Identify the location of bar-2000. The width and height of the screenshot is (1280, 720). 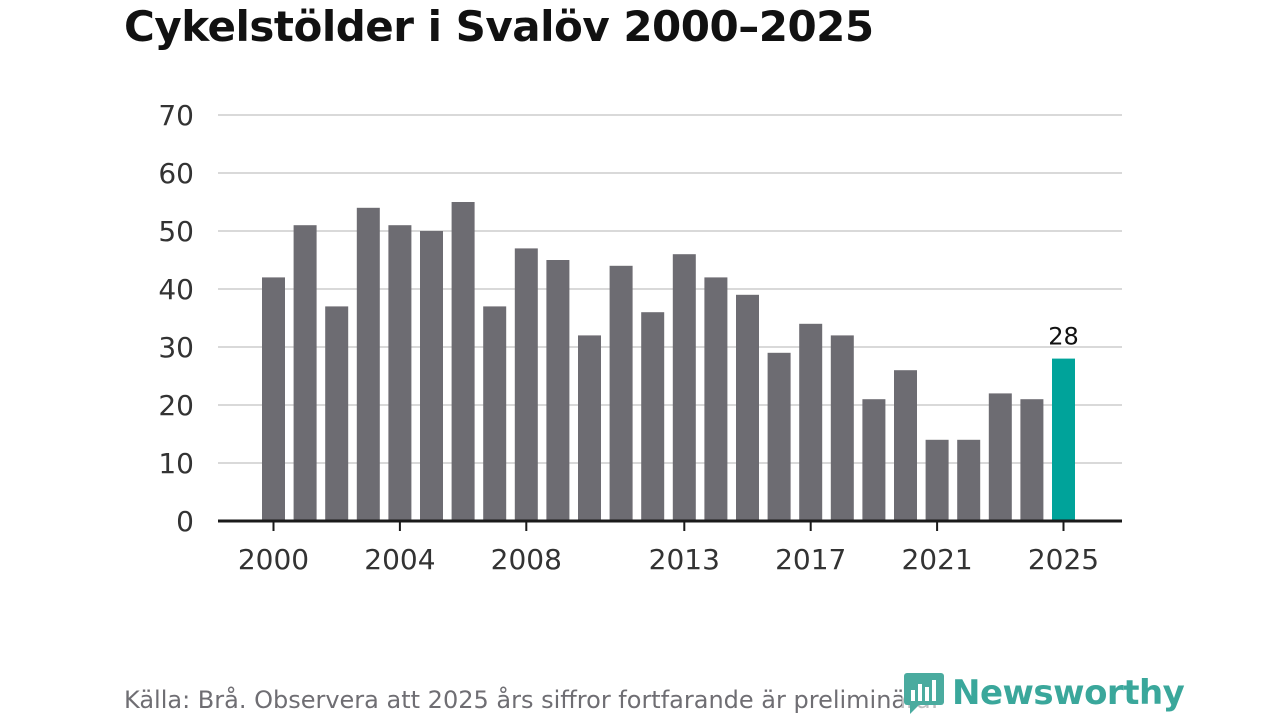
(273, 399).